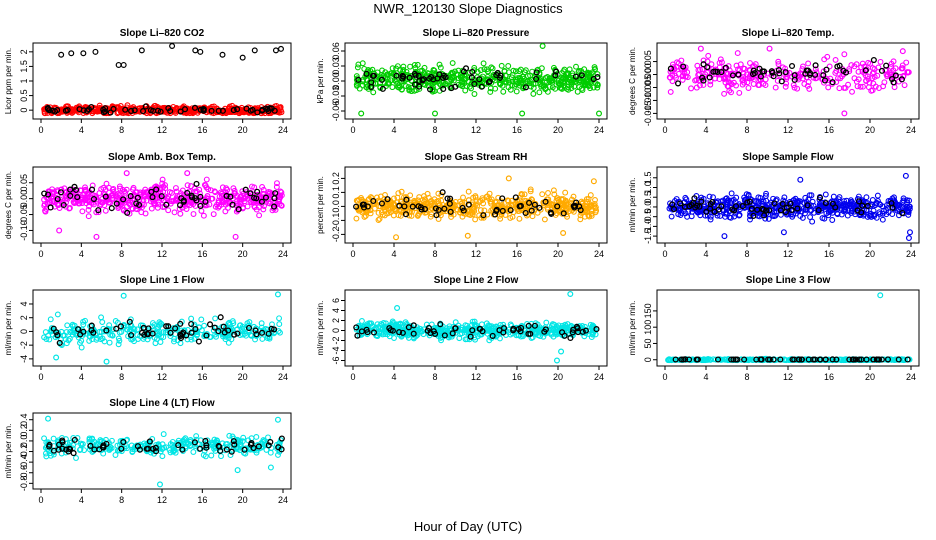  I want to click on x-tick-label: 16, so click(829, 377).